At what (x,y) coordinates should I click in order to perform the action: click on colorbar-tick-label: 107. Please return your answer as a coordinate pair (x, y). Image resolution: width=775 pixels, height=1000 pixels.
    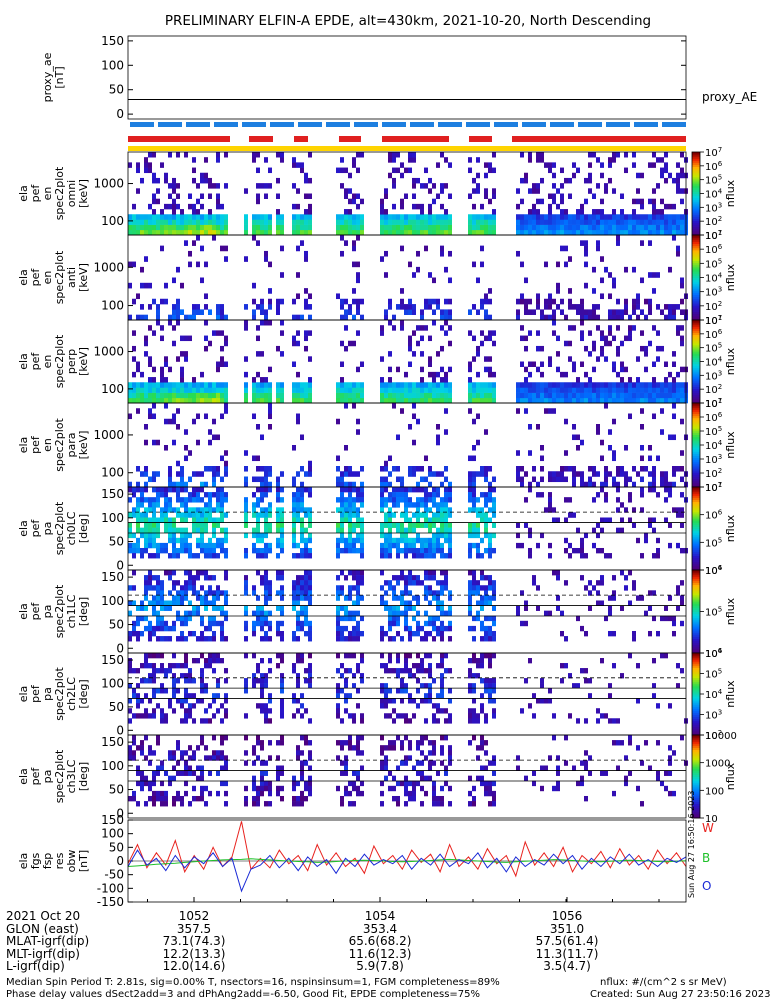
    Looking at the image, I should click on (713, 152).